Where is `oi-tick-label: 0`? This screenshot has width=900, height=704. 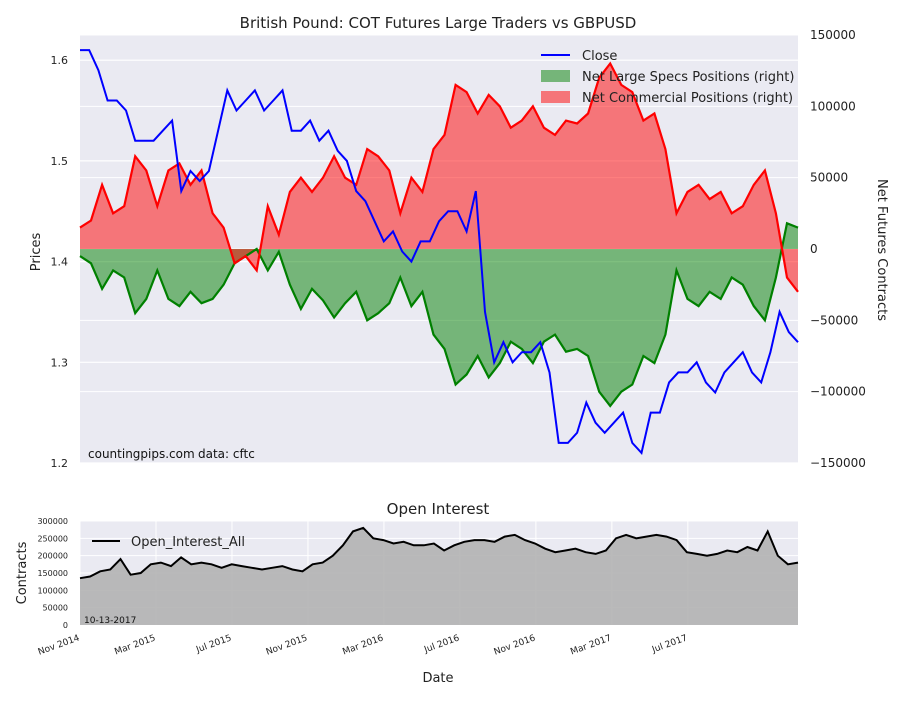
oi-tick-label: 0 is located at coordinates (65, 625).